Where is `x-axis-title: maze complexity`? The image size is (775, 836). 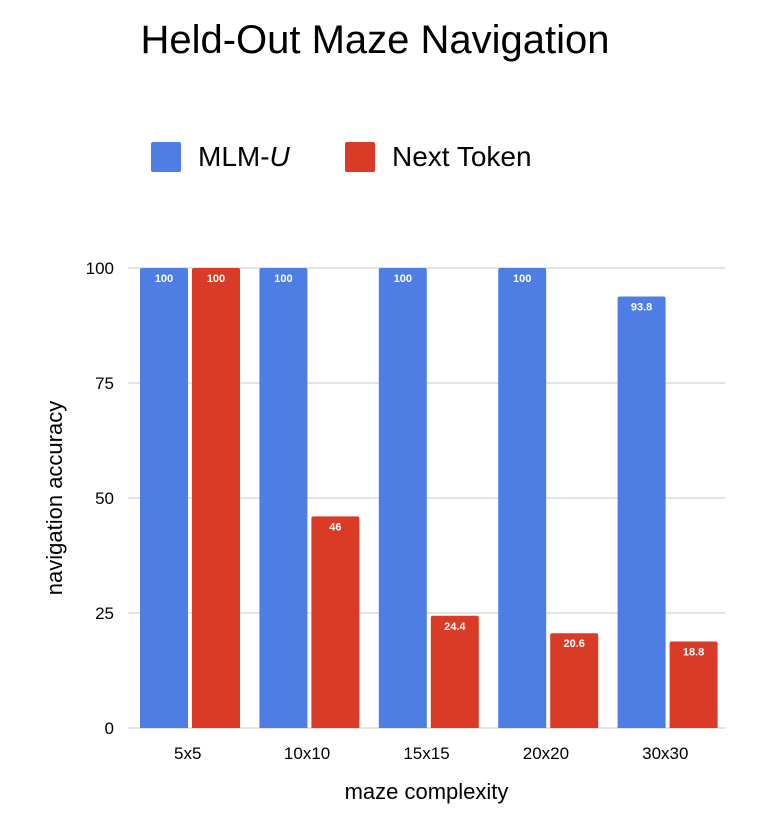
x-axis-title: maze complexity is located at coordinates (427, 791).